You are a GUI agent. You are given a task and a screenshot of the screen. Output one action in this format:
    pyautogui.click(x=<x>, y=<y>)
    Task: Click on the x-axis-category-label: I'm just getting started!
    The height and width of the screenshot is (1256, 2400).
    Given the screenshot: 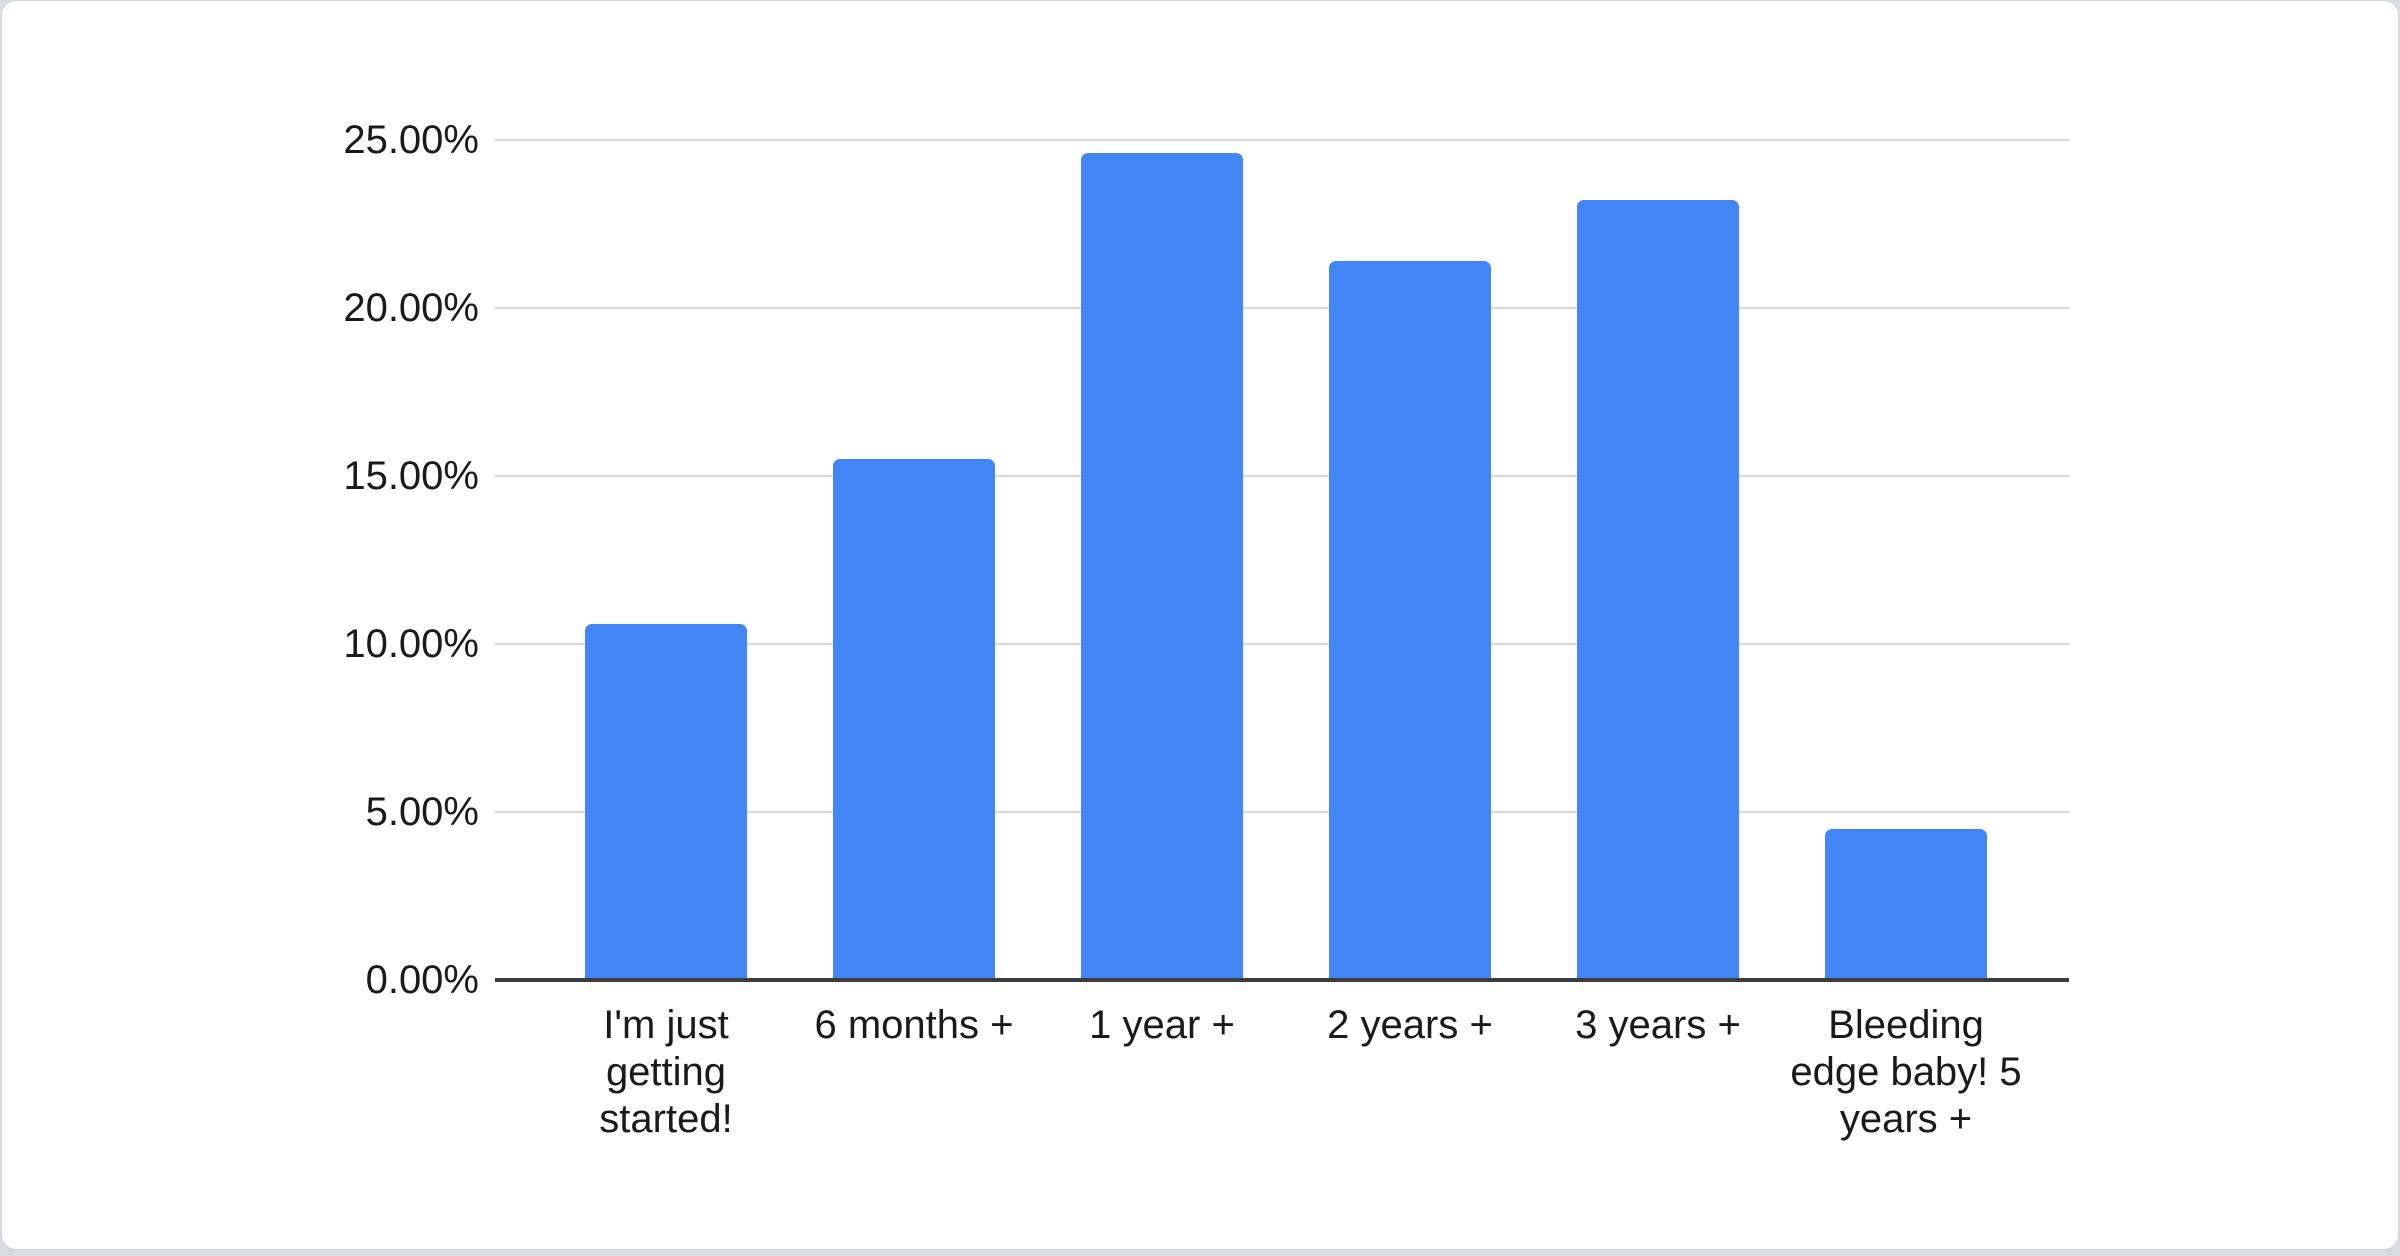 What is the action you would take?
    pyautogui.click(x=666, y=1072)
    